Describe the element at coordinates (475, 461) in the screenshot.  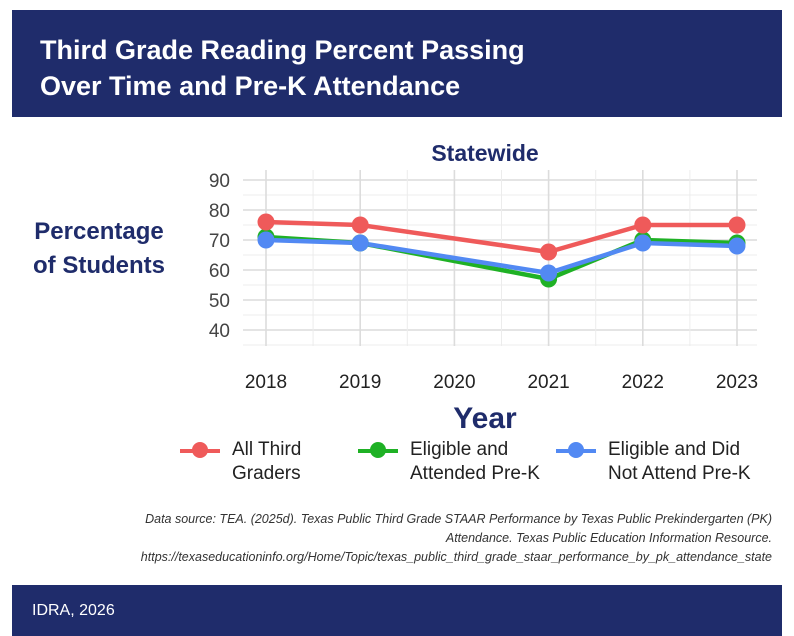
I see `legend-label: Eligible and Attended Pre-K` at that location.